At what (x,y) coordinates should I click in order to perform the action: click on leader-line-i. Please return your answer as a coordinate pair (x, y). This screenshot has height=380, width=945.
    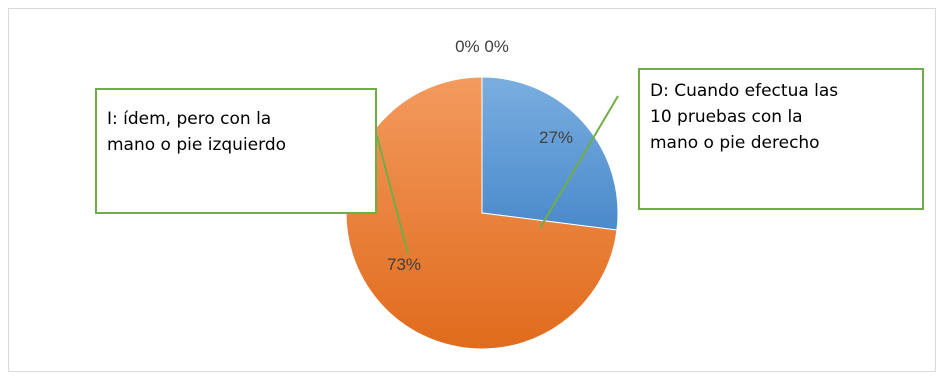
    Looking at the image, I should click on (392, 195).